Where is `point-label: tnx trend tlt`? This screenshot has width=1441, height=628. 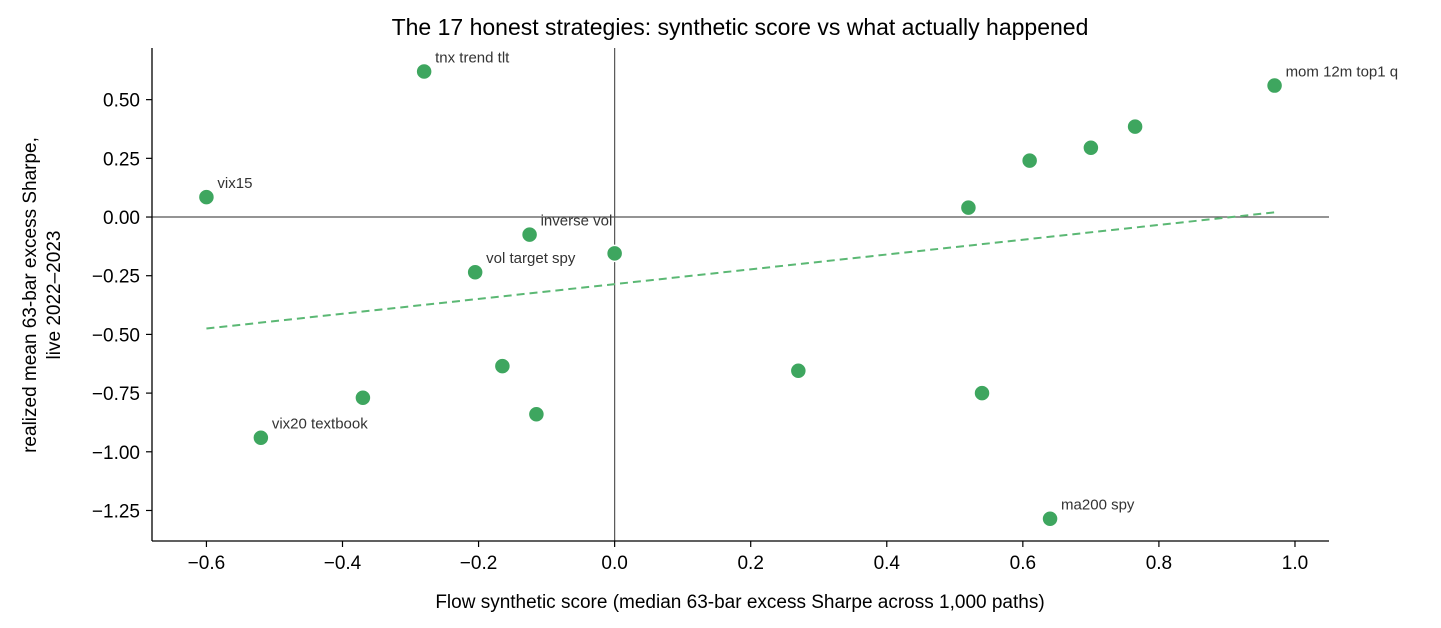 point-label: tnx trend tlt is located at coordinates (472, 57).